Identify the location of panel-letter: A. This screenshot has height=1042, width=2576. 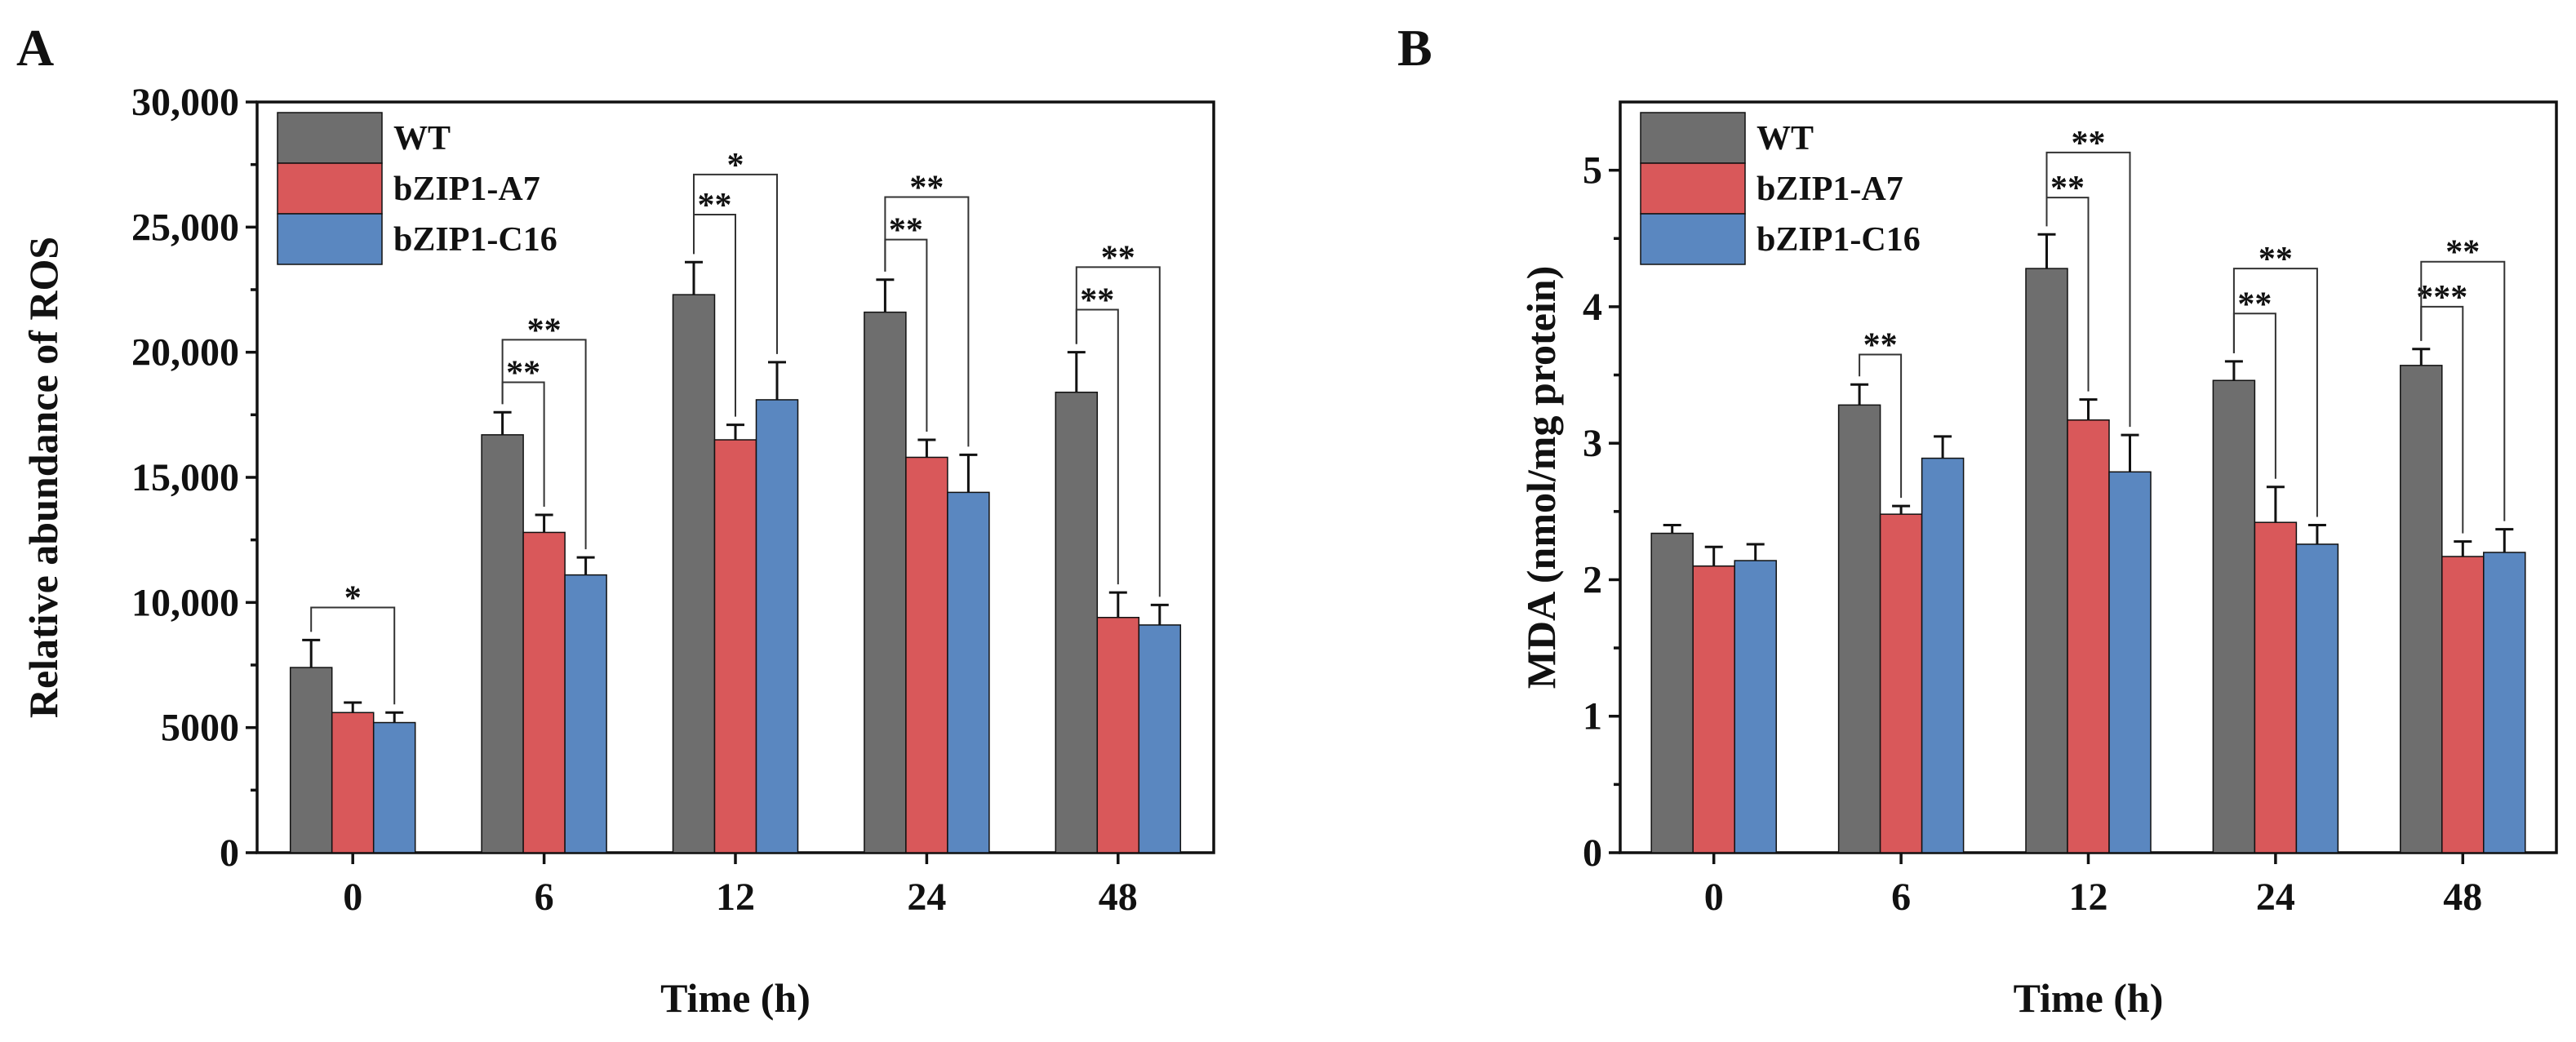
(35, 48).